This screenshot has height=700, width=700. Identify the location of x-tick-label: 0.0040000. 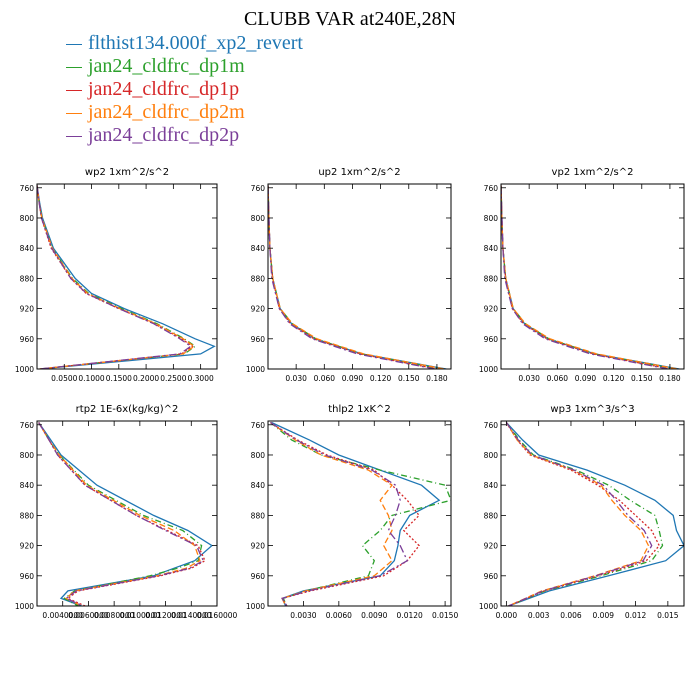
(62, 615).